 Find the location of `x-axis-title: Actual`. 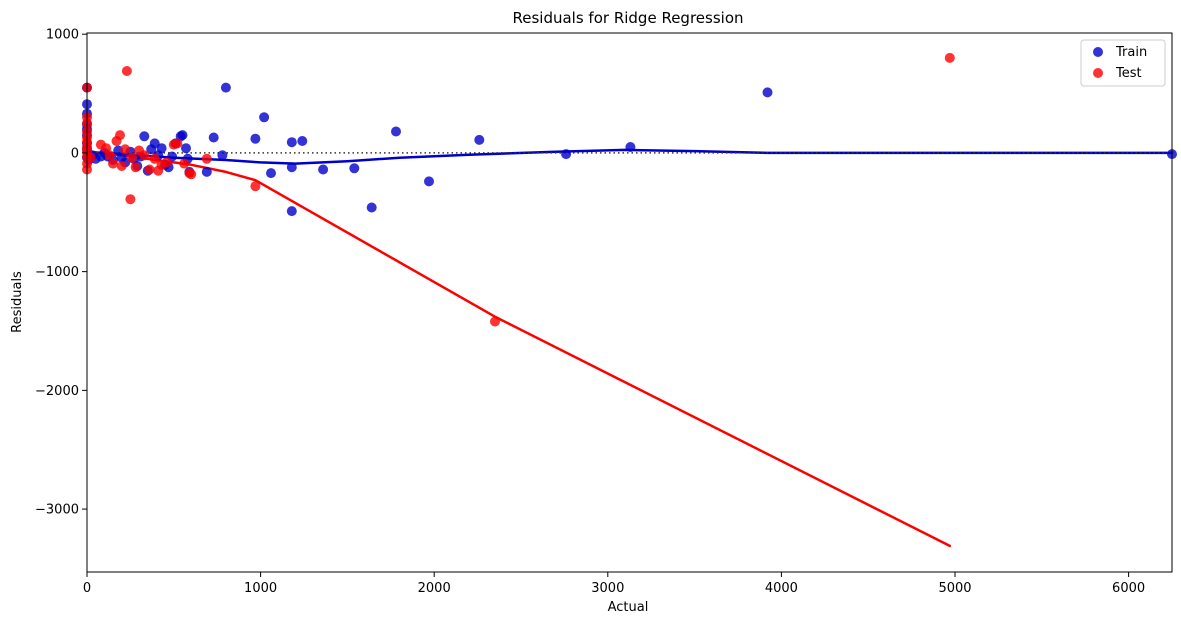

x-axis-title: Actual is located at coordinates (628, 607).